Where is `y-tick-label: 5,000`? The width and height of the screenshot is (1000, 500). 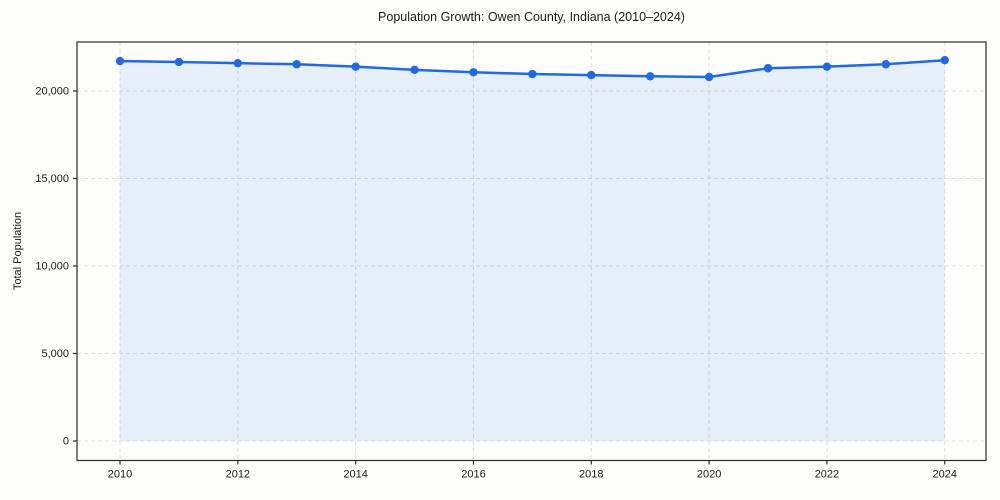 y-tick-label: 5,000 is located at coordinates (55, 354).